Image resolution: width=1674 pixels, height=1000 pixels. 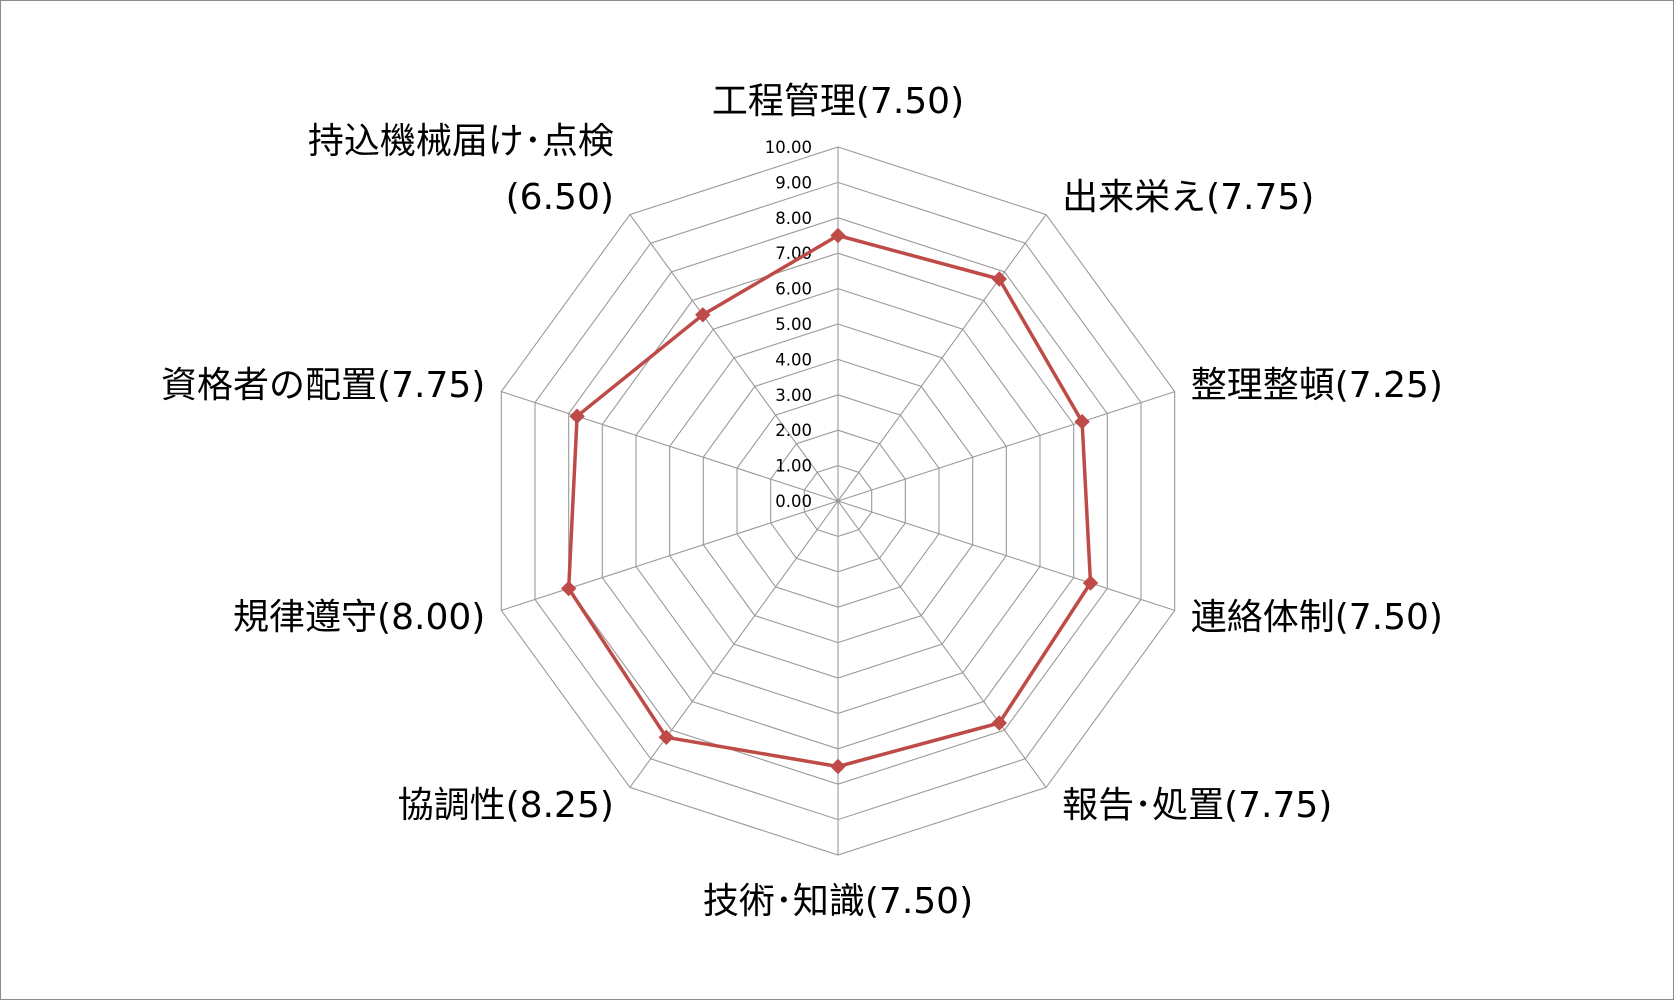 I want to click on tick-label: 5.00, so click(x=793, y=324).